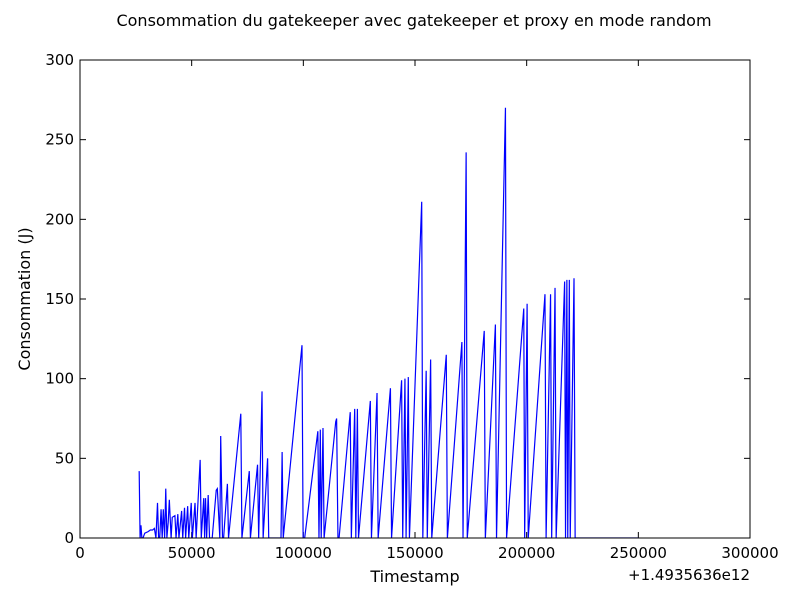 The height and width of the screenshot is (600, 800). I want to click on x-tick-label: 250000, so click(638, 553).